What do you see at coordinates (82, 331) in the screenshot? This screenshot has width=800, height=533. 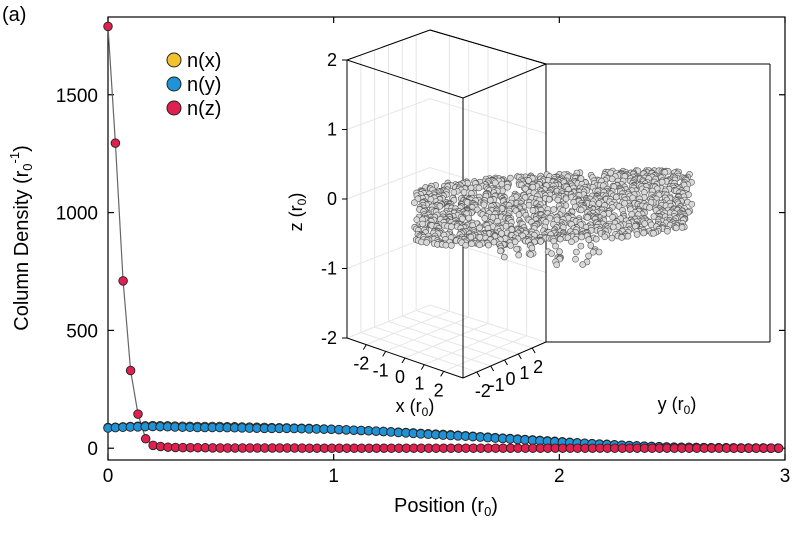 I see `y-tick-label: 500` at bounding box center [82, 331].